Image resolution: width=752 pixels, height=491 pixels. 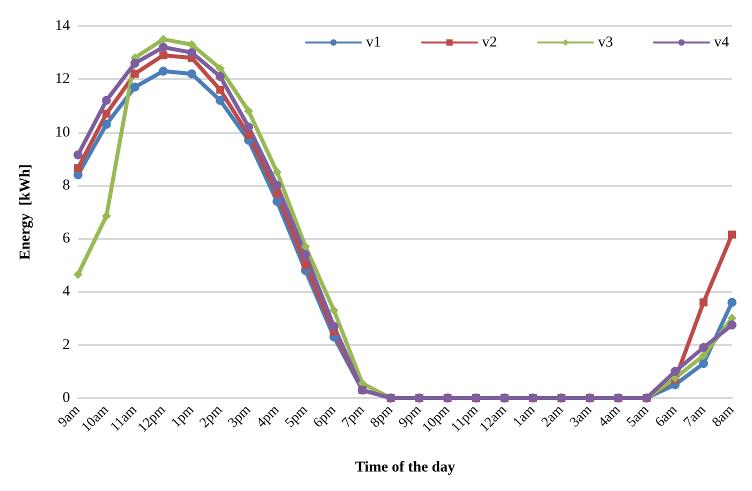 What do you see at coordinates (240, 416) in the screenshot?
I see `x-tick-label: 3pm` at bounding box center [240, 416].